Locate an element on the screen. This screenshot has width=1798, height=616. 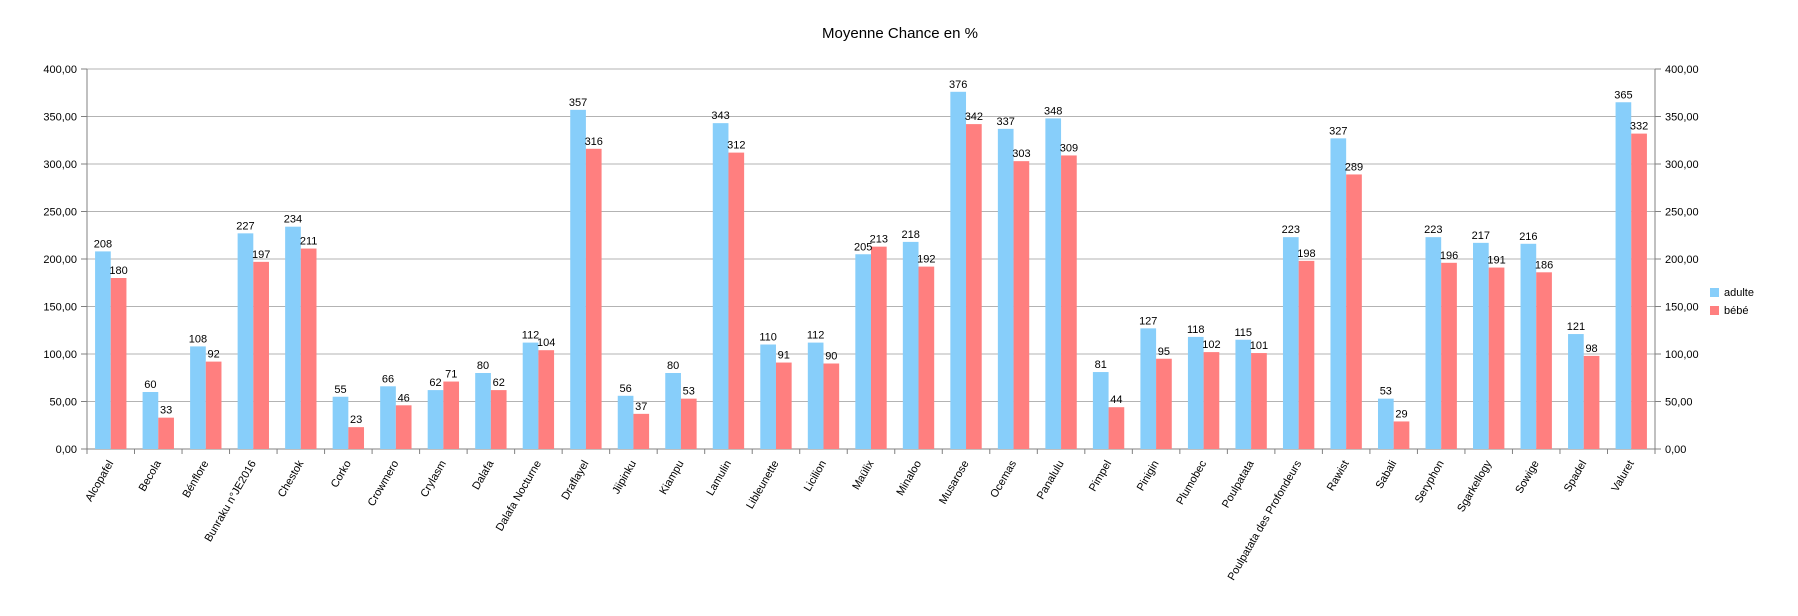
category-label: Bunraku n°JE2016 is located at coordinates (231, 502).